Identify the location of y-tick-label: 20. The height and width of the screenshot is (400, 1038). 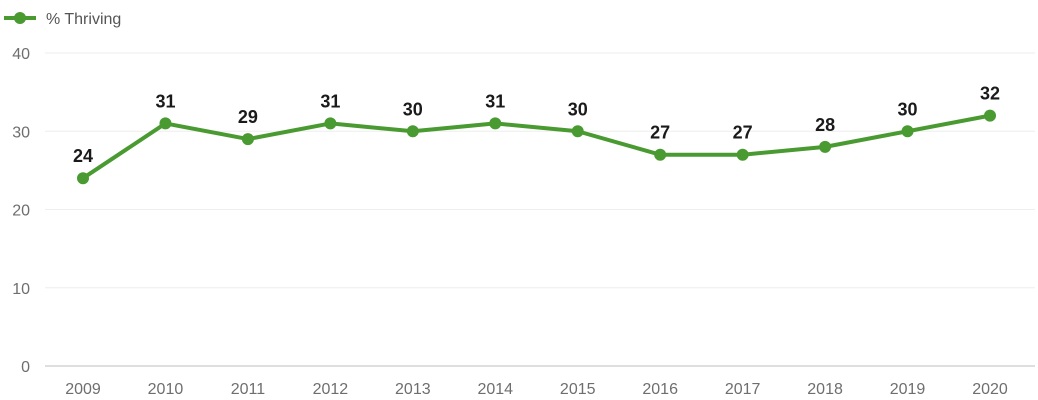
(21, 211).